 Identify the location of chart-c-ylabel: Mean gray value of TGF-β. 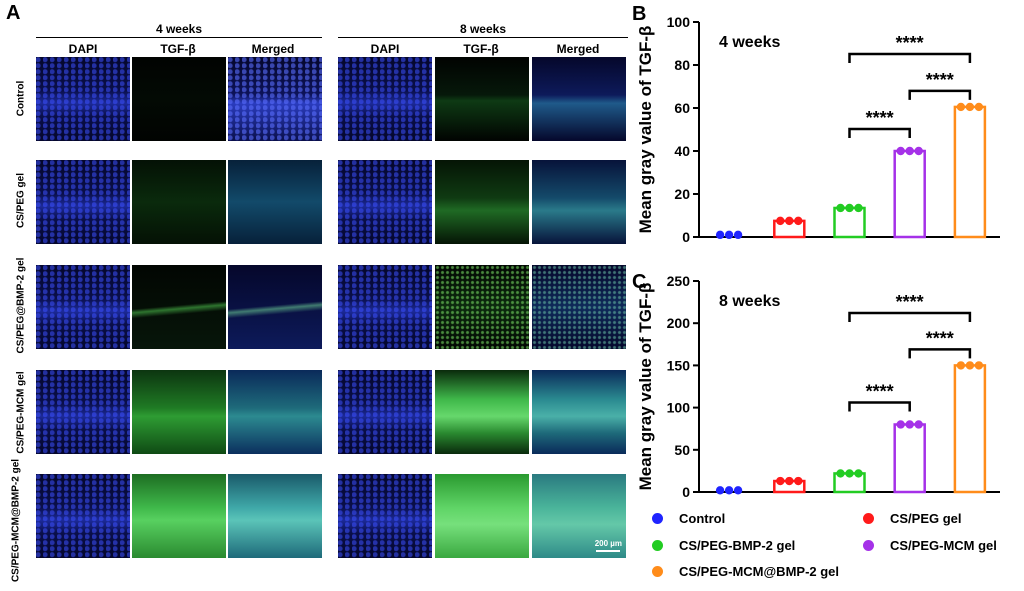
(645, 387).